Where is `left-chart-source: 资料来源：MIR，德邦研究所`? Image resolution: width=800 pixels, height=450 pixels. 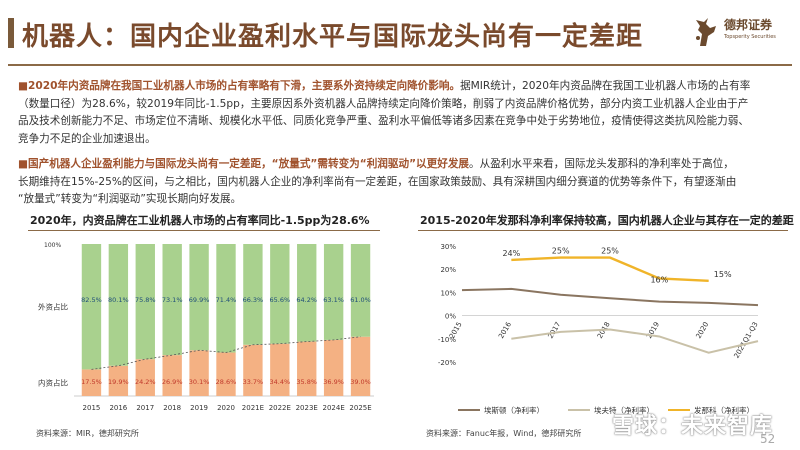
left-chart-source: 资料来源：MIR，德邦研究所 is located at coordinates (87, 433).